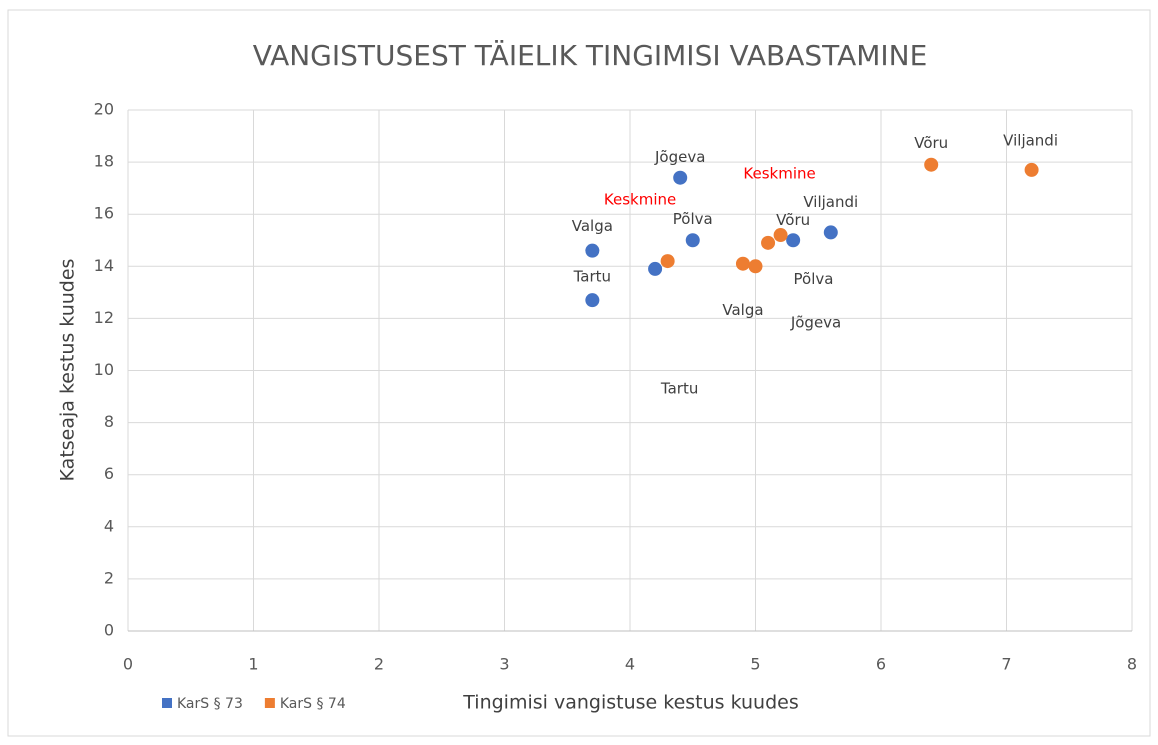 The width and height of the screenshot is (1158, 745). I want to click on x-tick-label: 6, so click(881, 664).